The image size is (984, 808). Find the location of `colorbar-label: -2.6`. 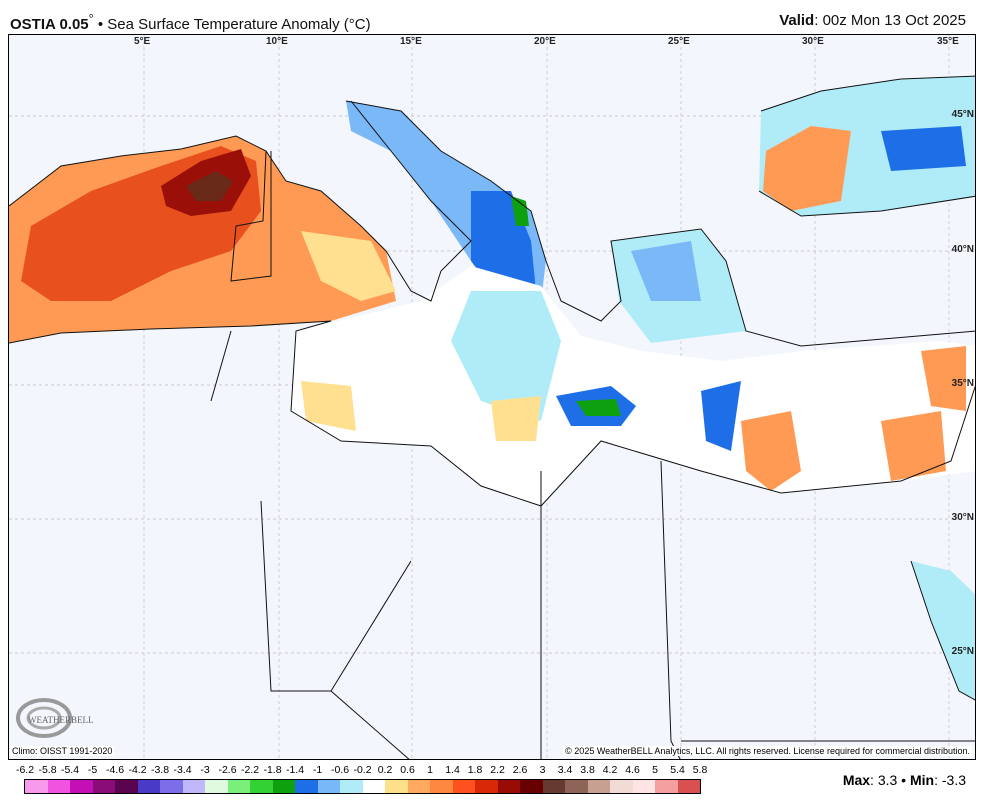

colorbar-label: -2.6 is located at coordinates (227, 770).